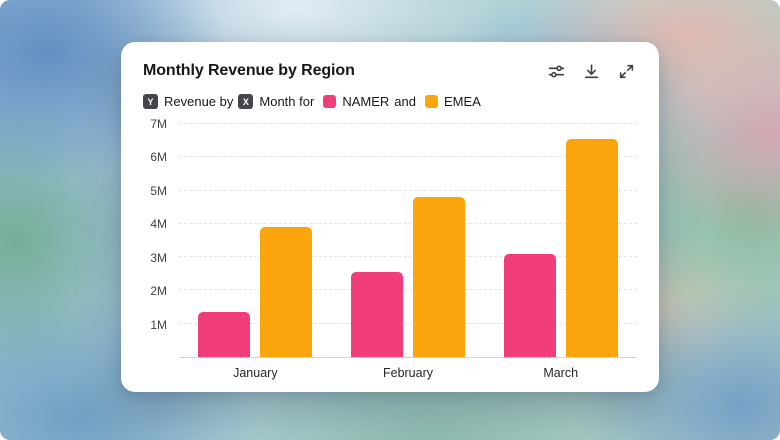 The width and height of the screenshot is (780, 440). Describe the element at coordinates (366, 101) in the screenshot. I see `namer-legend-label: NAMER` at that location.